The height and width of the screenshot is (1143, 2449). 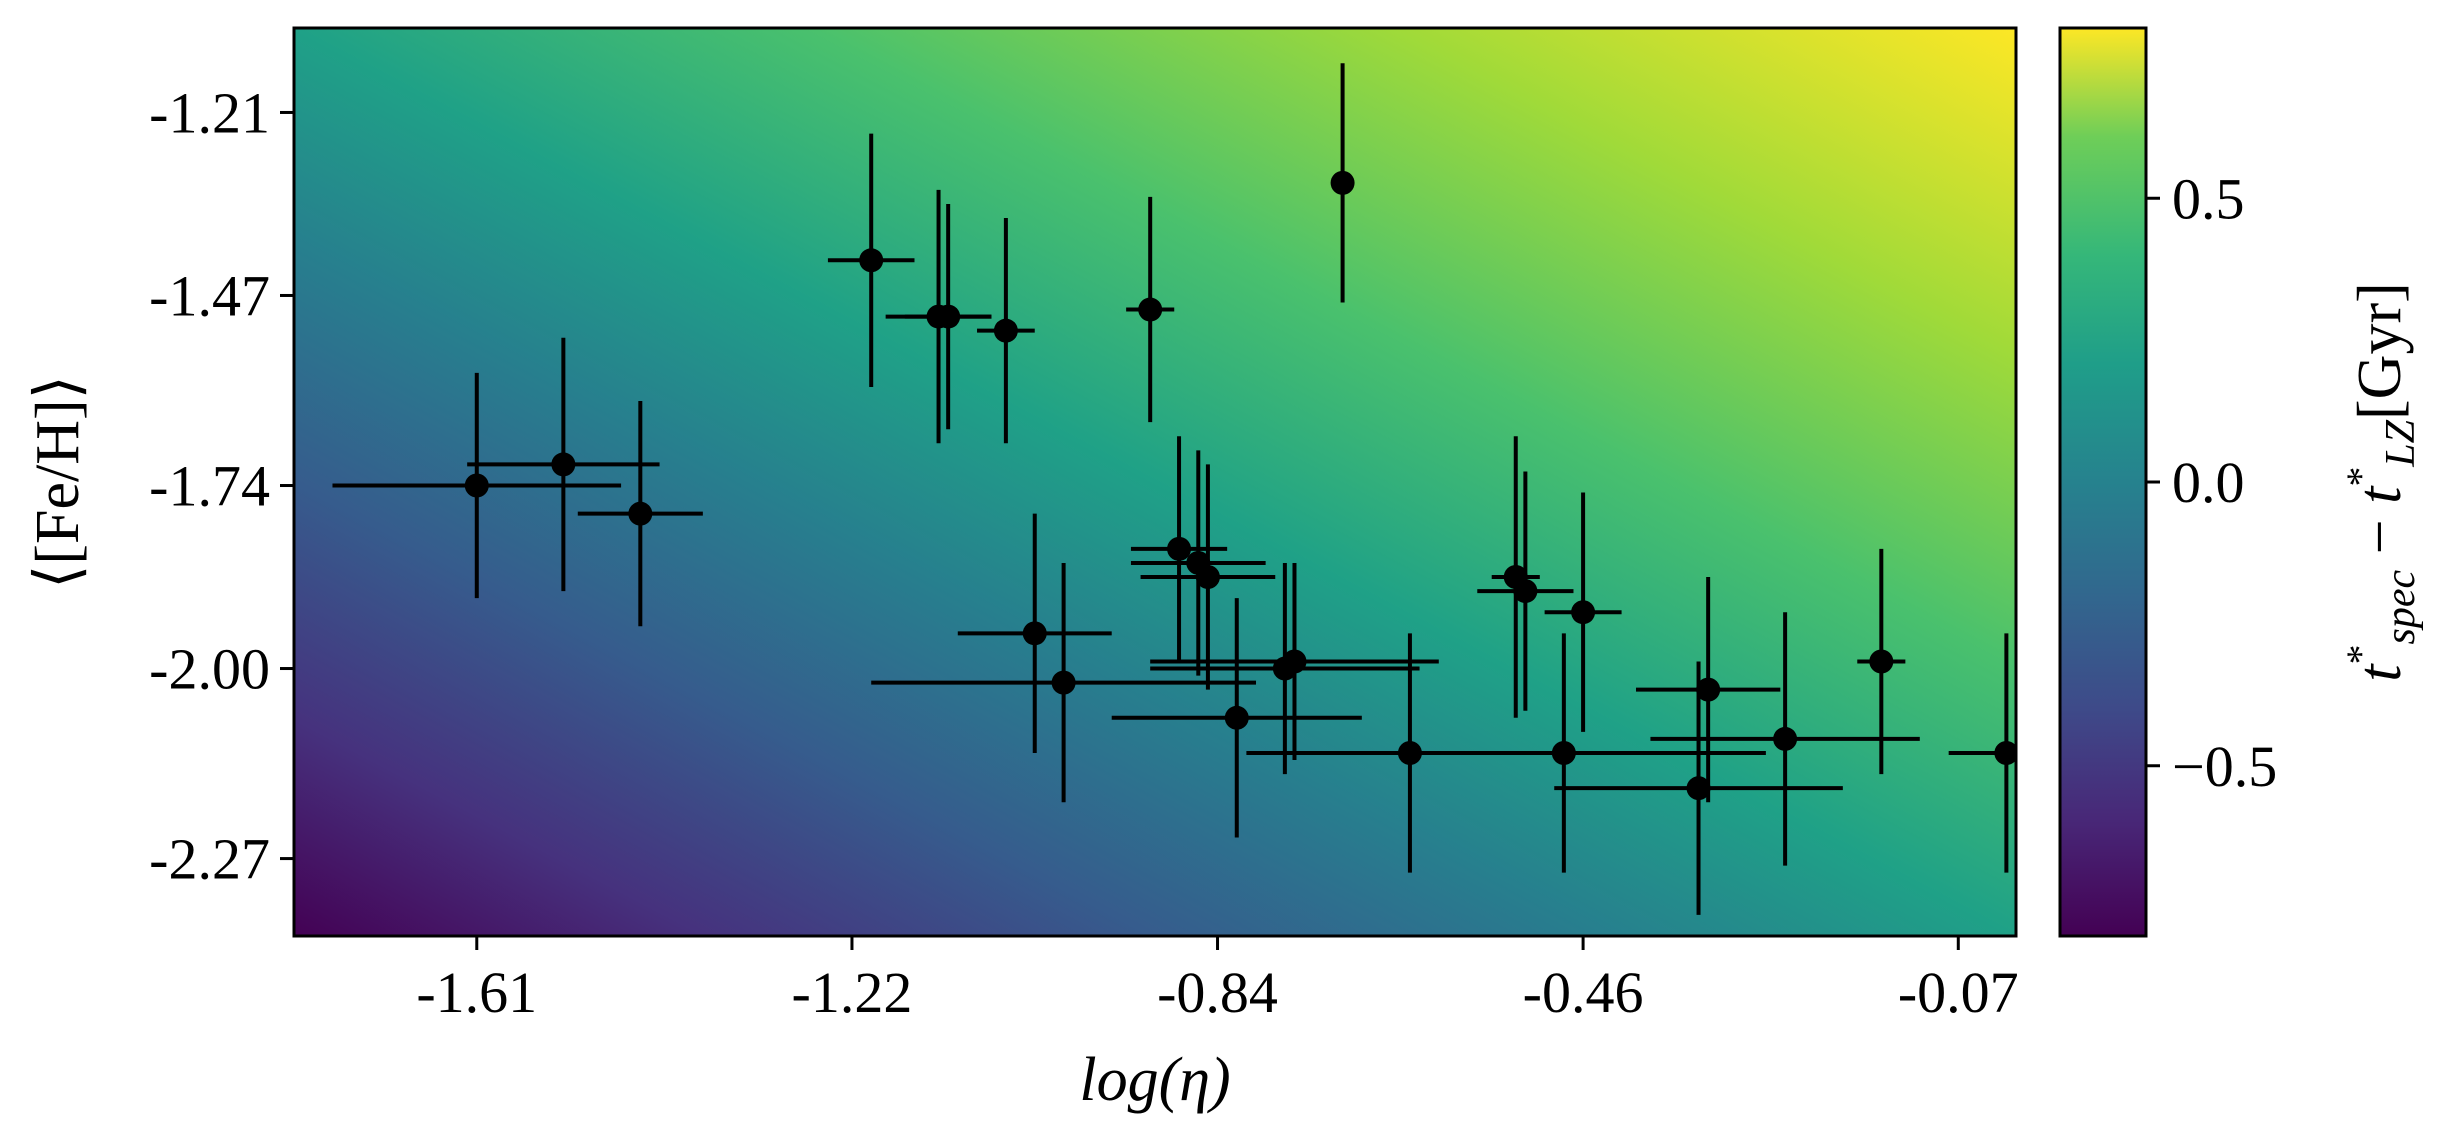 I want to click on colorbar-tick-label: −0.5, so click(x=2224, y=766).